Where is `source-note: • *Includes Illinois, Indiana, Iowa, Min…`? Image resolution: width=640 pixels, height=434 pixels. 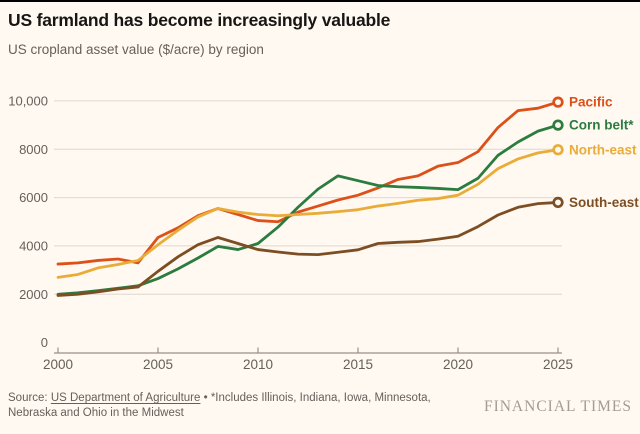 source-note: • *Includes Illinois, Indiana, Iowa, Min… is located at coordinates (219, 405).